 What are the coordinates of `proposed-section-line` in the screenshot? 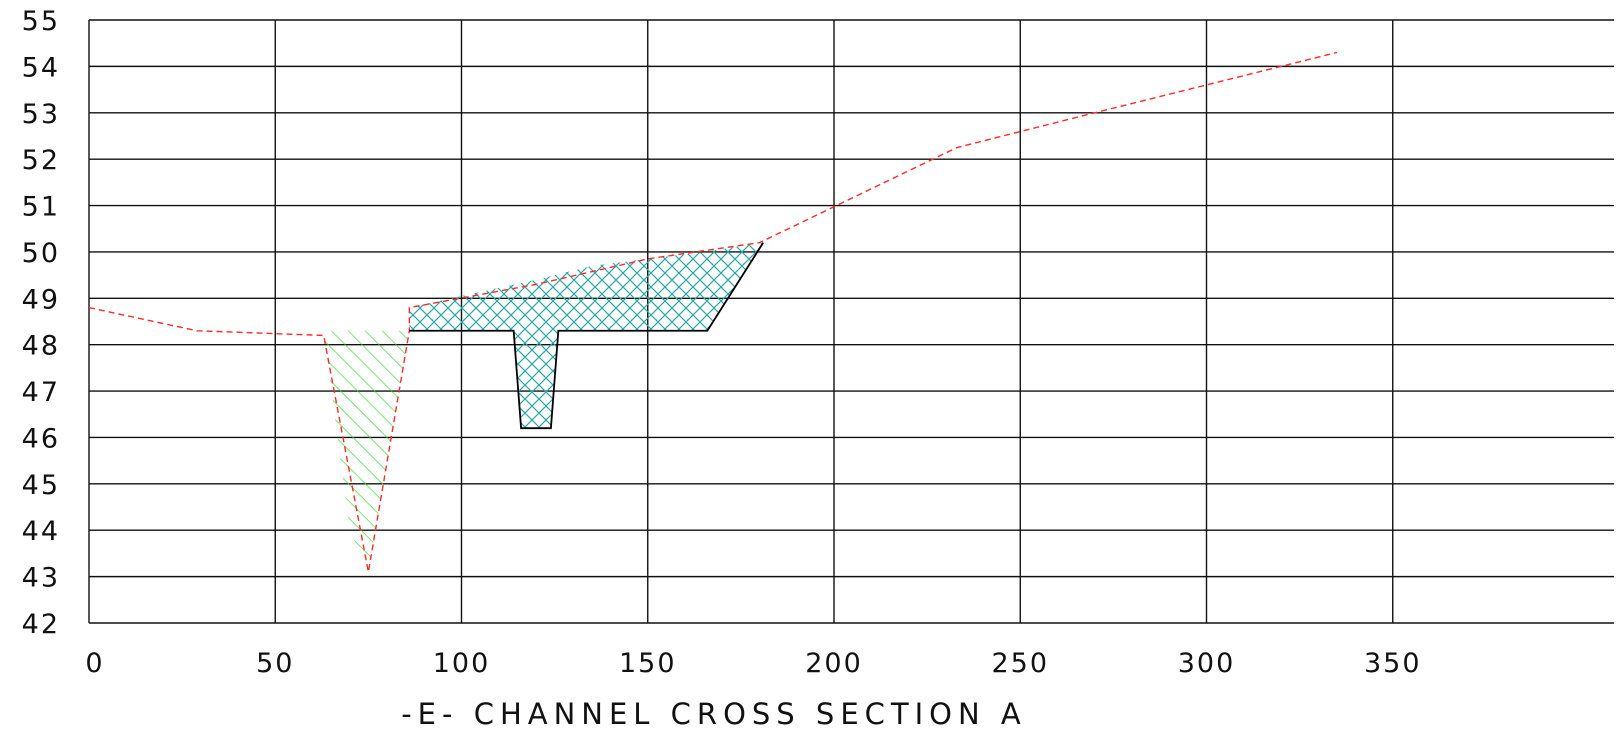 It's located at (586, 336).